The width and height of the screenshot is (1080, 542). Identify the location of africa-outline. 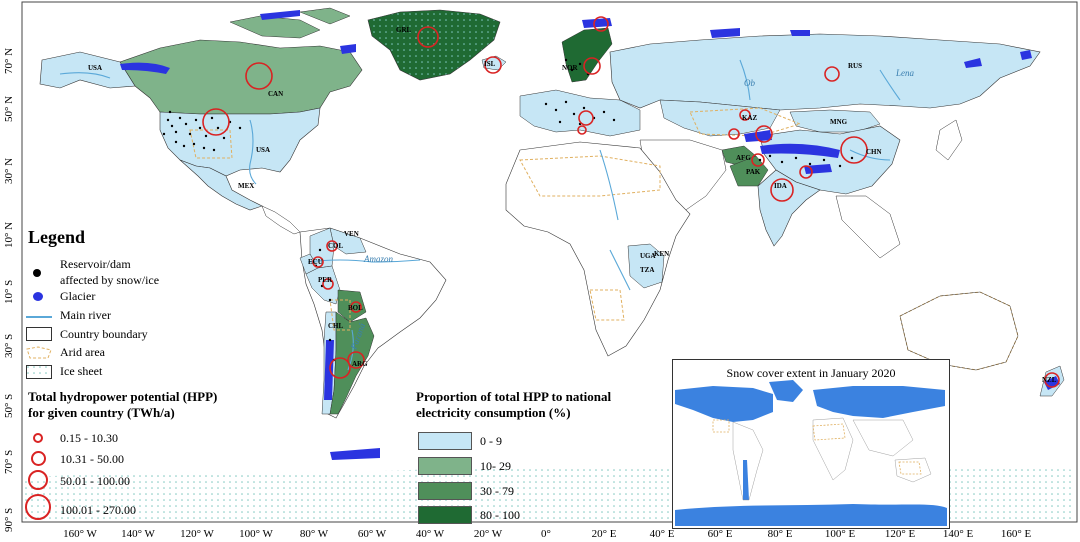
(598, 249).